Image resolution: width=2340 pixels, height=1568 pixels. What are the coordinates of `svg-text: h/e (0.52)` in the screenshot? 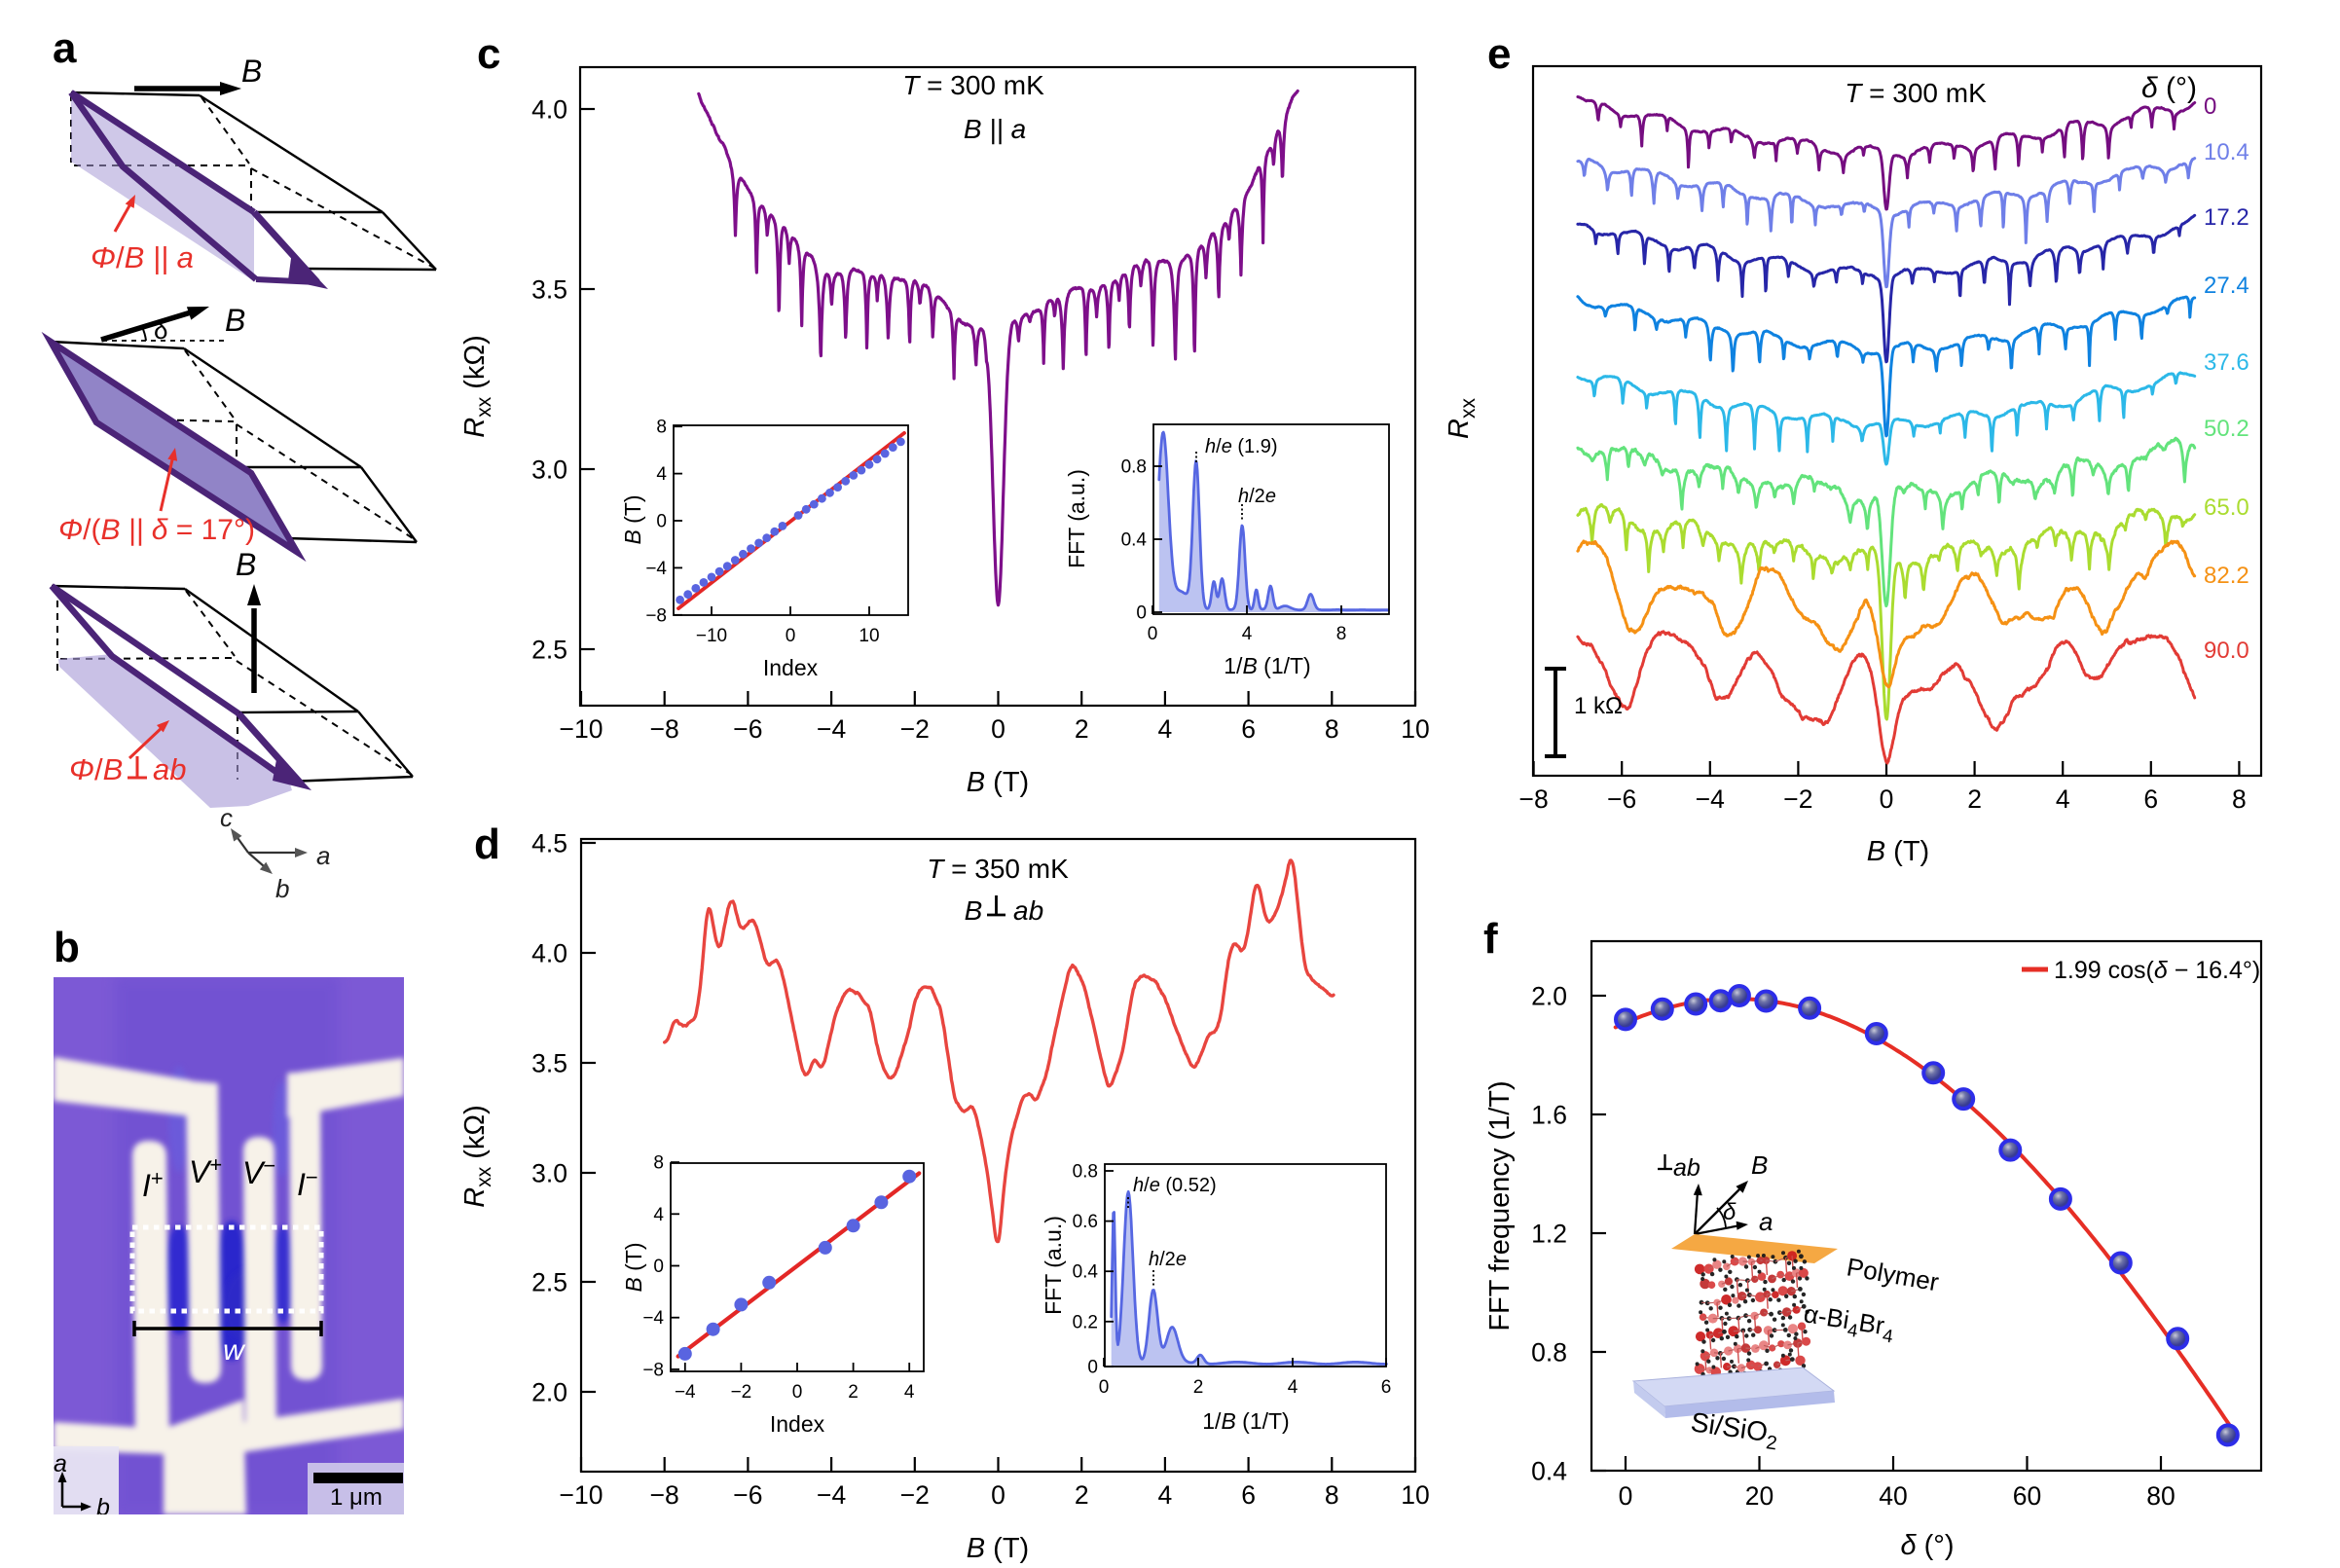 It's located at (1175, 1185).